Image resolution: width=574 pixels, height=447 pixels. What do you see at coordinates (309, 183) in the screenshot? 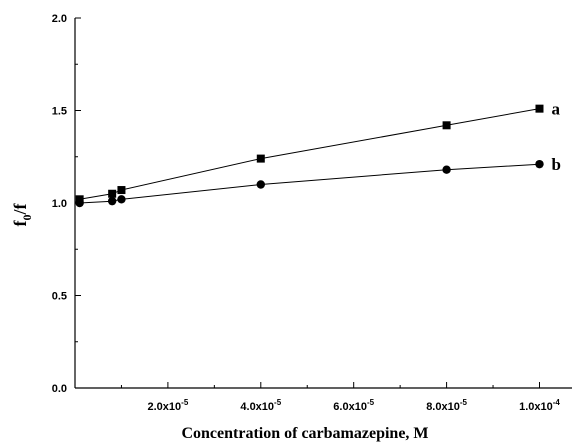
I see `series-line-b` at bounding box center [309, 183].